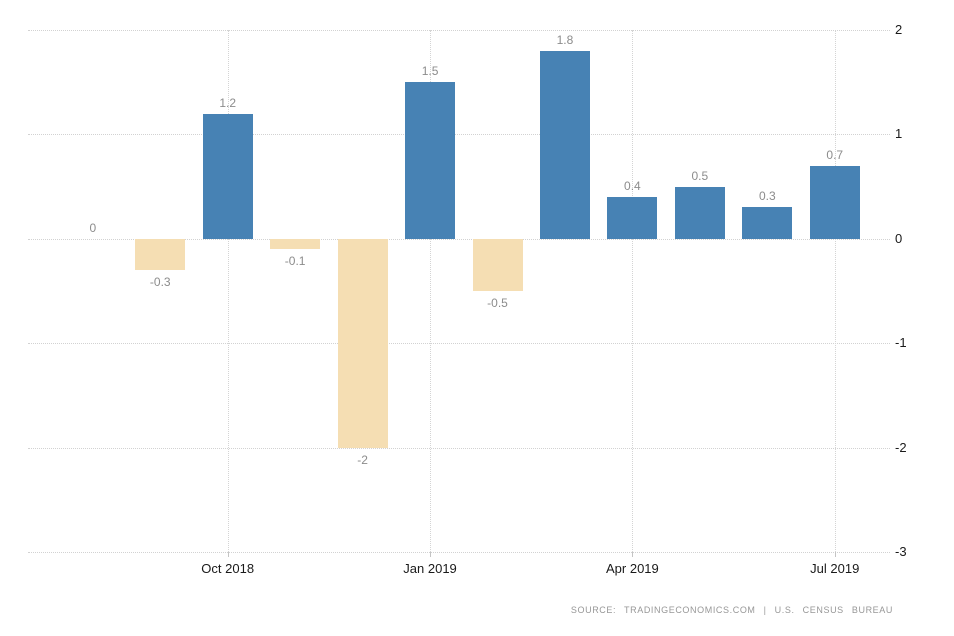 The image size is (954, 636). What do you see at coordinates (901, 551) in the screenshot?
I see `y-axis-tick-label: -3` at bounding box center [901, 551].